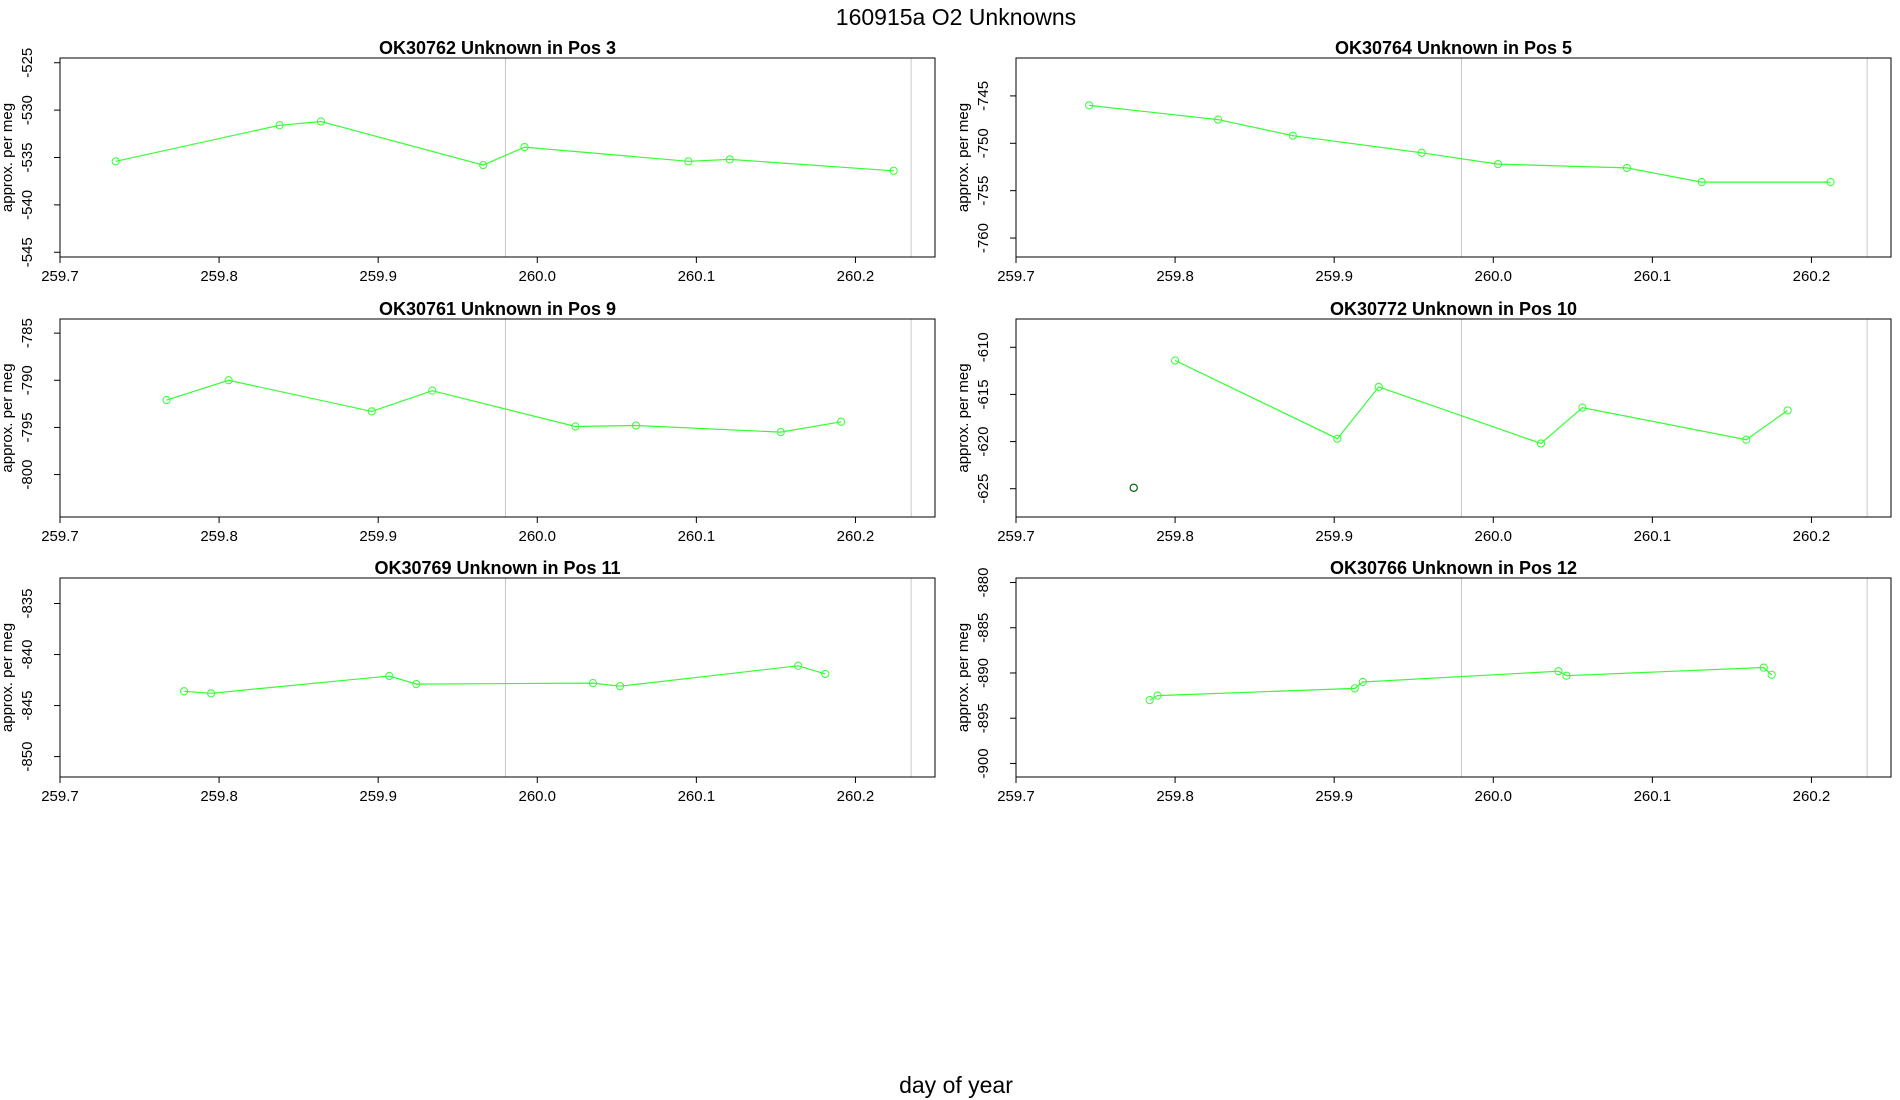 The width and height of the screenshot is (1900, 1100). I want to click on y-tick-label-625: -625, so click(983, 489).